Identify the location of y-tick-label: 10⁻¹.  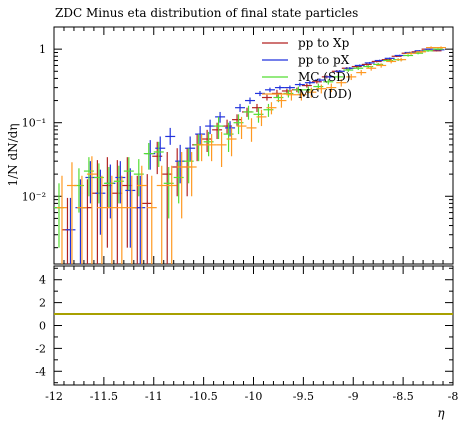
(34, 123).